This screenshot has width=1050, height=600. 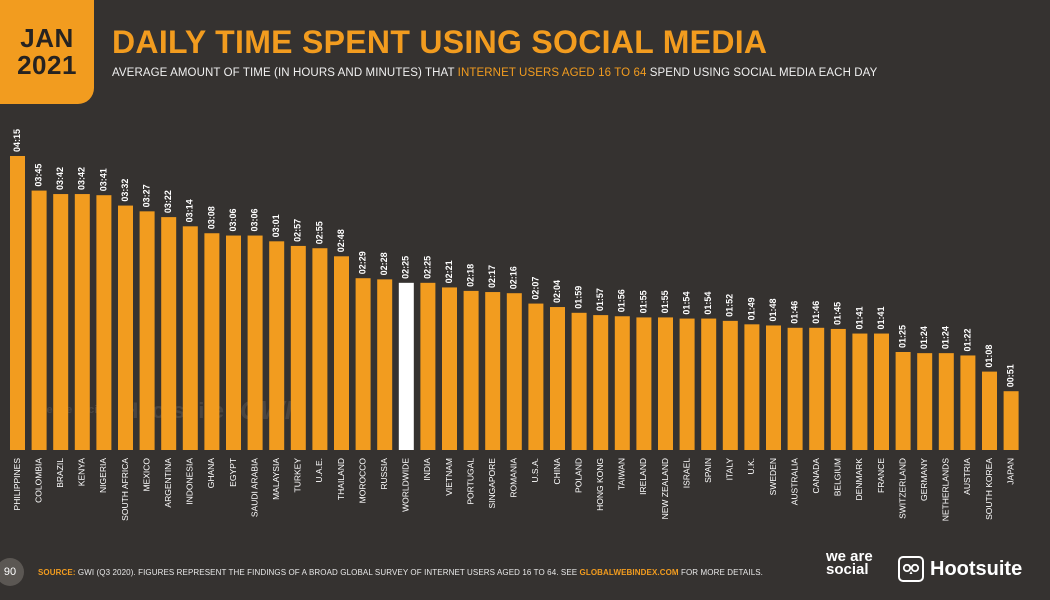 I want to click on source-link: GLOBALWEBINDEX.COM, so click(x=629, y=572).